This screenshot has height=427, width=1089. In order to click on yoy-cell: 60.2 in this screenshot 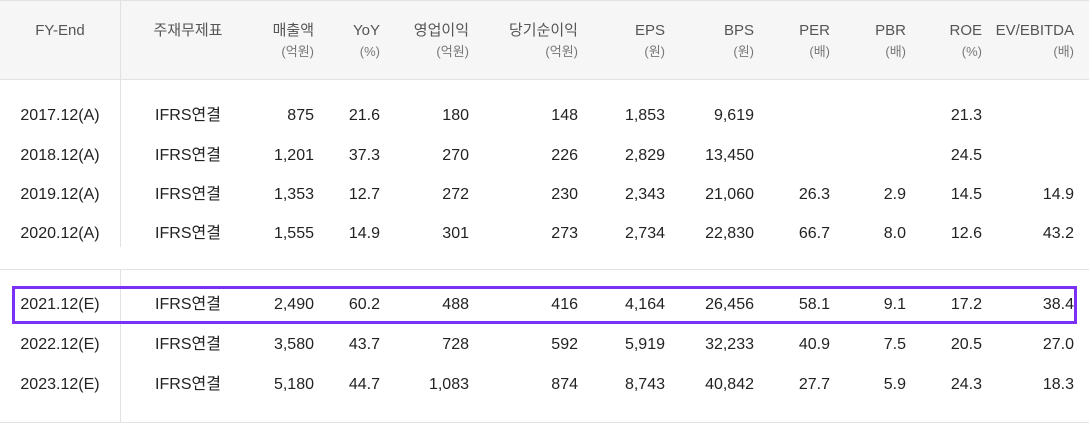, I will do `click(364, 304)`.